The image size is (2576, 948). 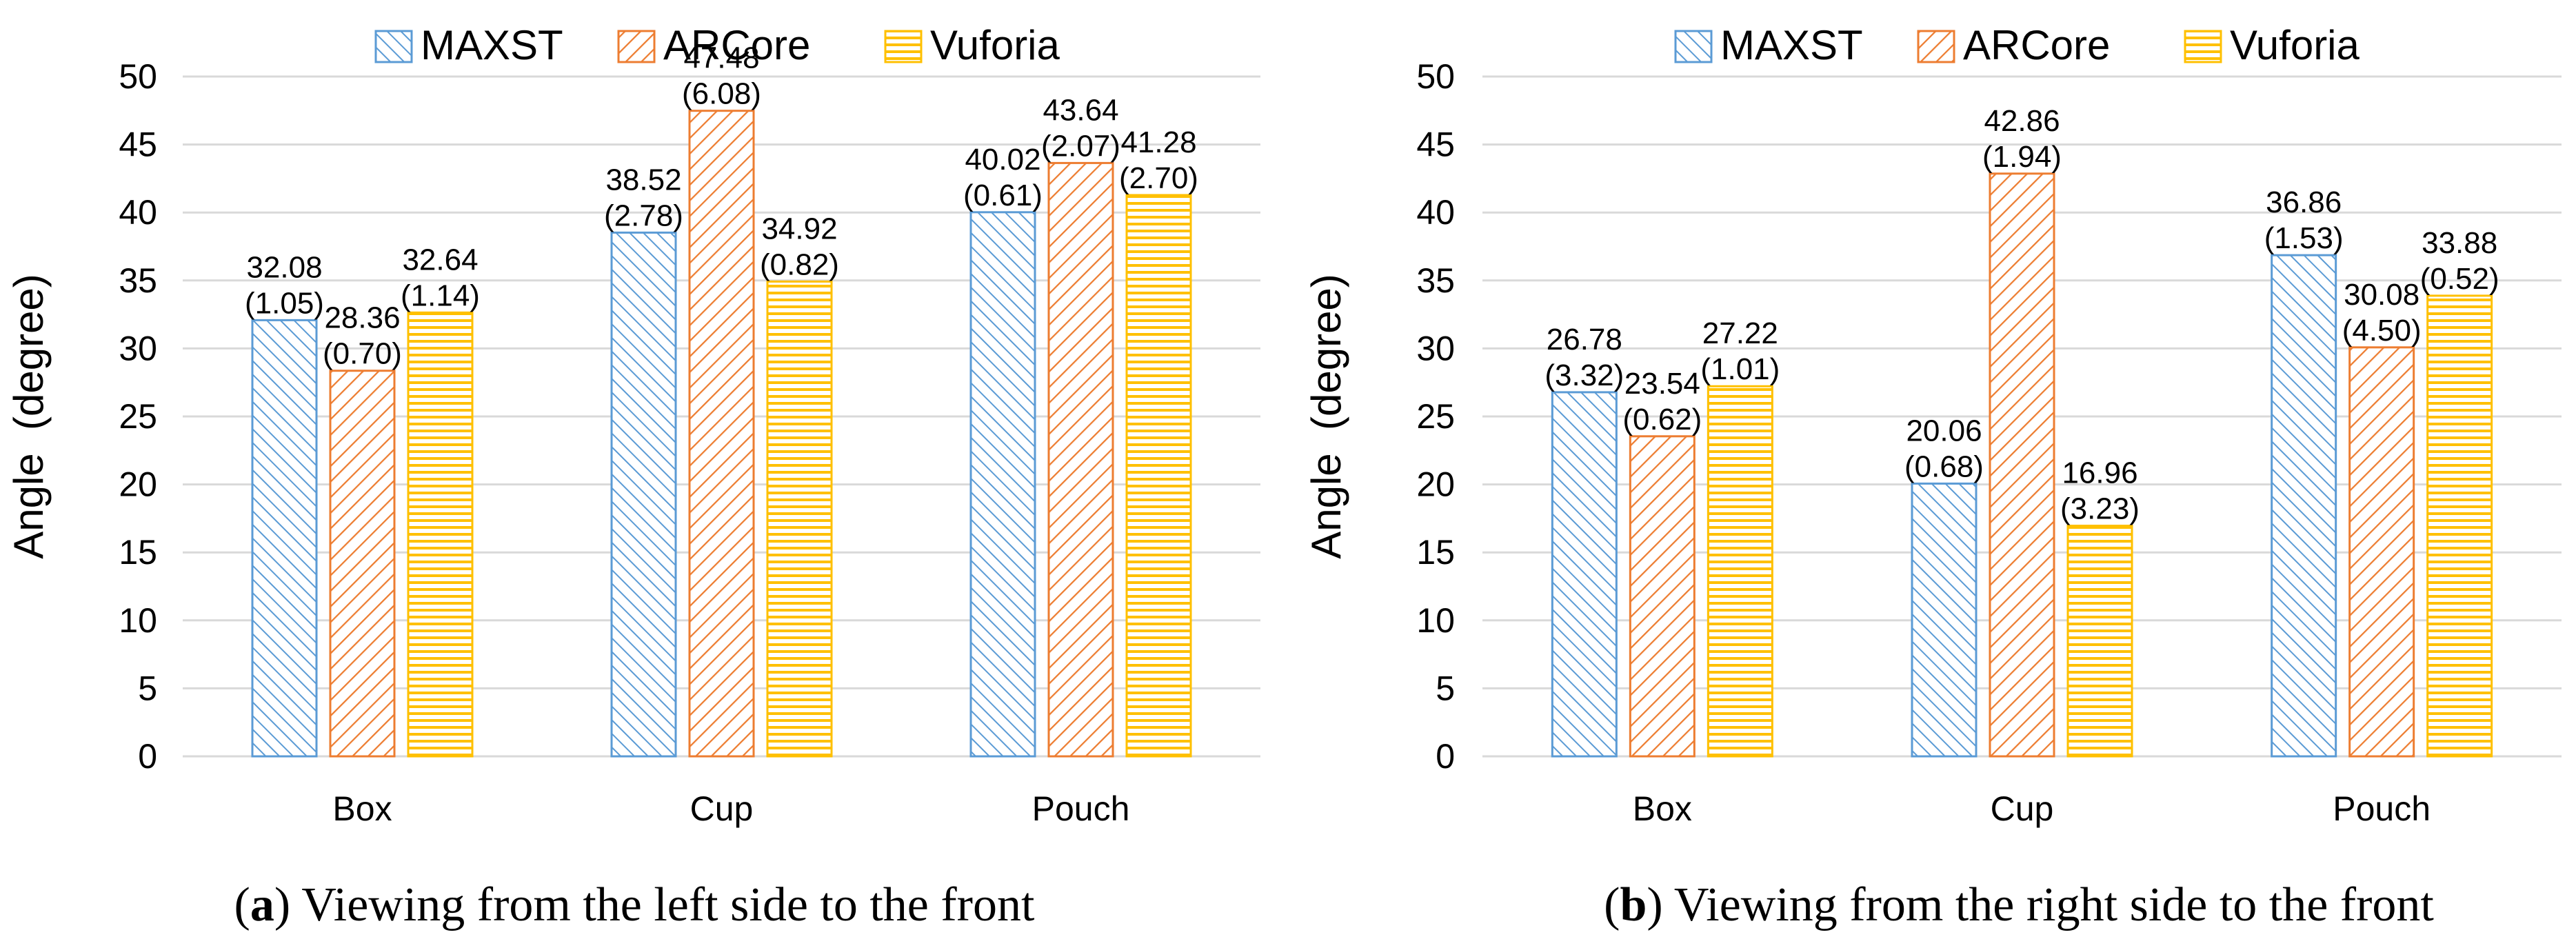 What do you see at coordinates (1944, 430) in the screenshot?
I see `data-label-value: 20.06` at bounding box center [1944, 430].